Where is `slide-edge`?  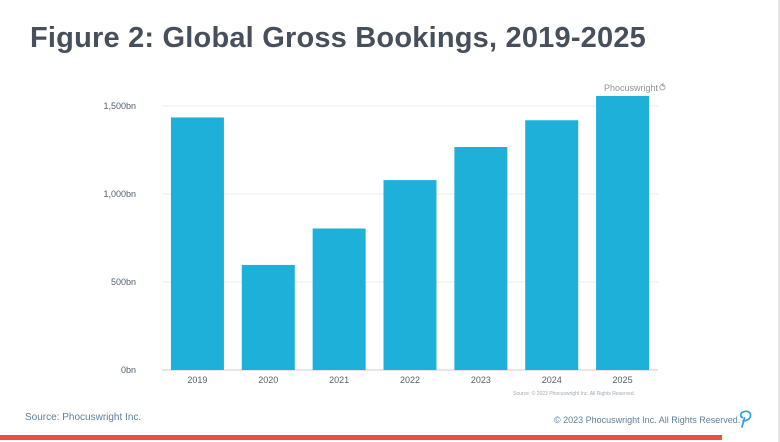 slide-edge is located at coordinates (779, 221).